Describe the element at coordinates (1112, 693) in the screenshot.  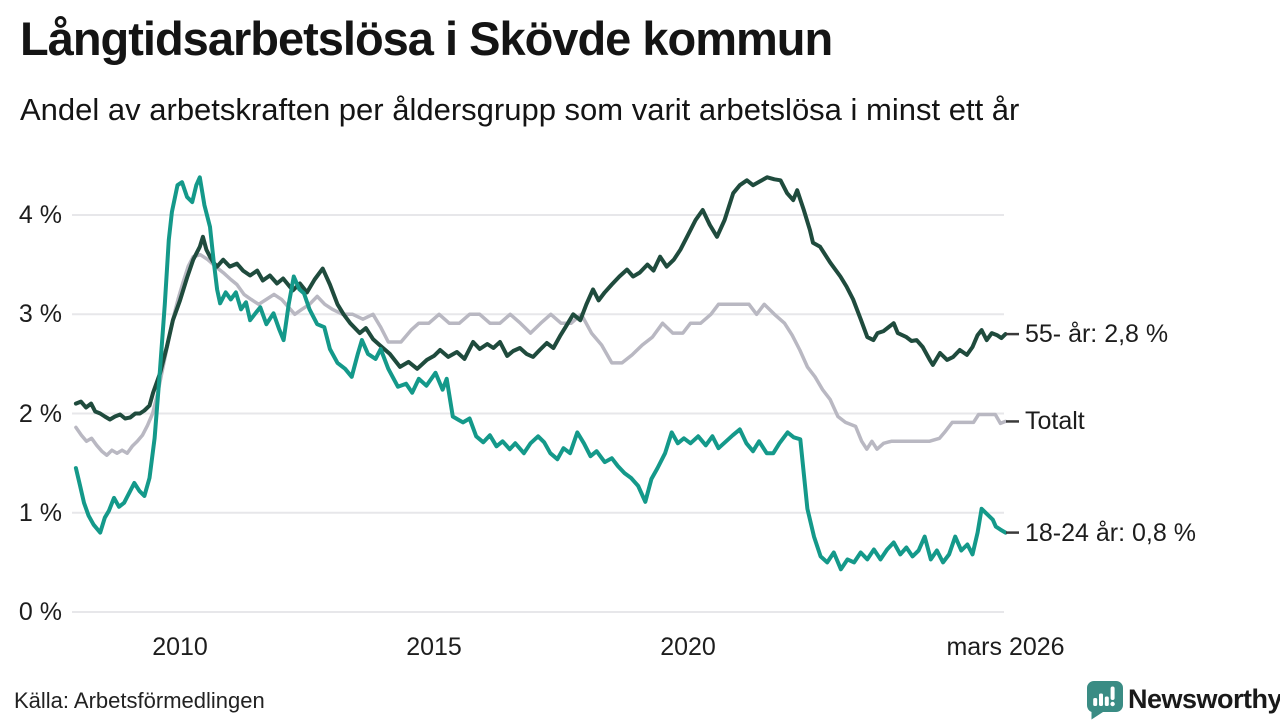
I see `exclamation-bar` at that location.